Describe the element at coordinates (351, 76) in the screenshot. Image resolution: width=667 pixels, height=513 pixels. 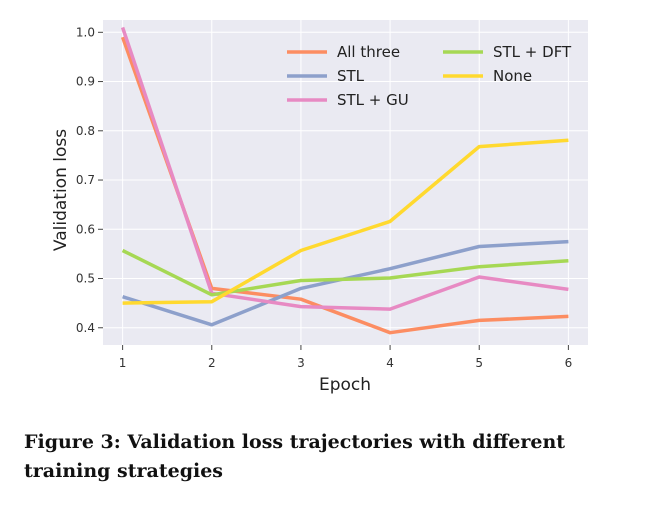
I see `legend-label-stl: STL` at that location.